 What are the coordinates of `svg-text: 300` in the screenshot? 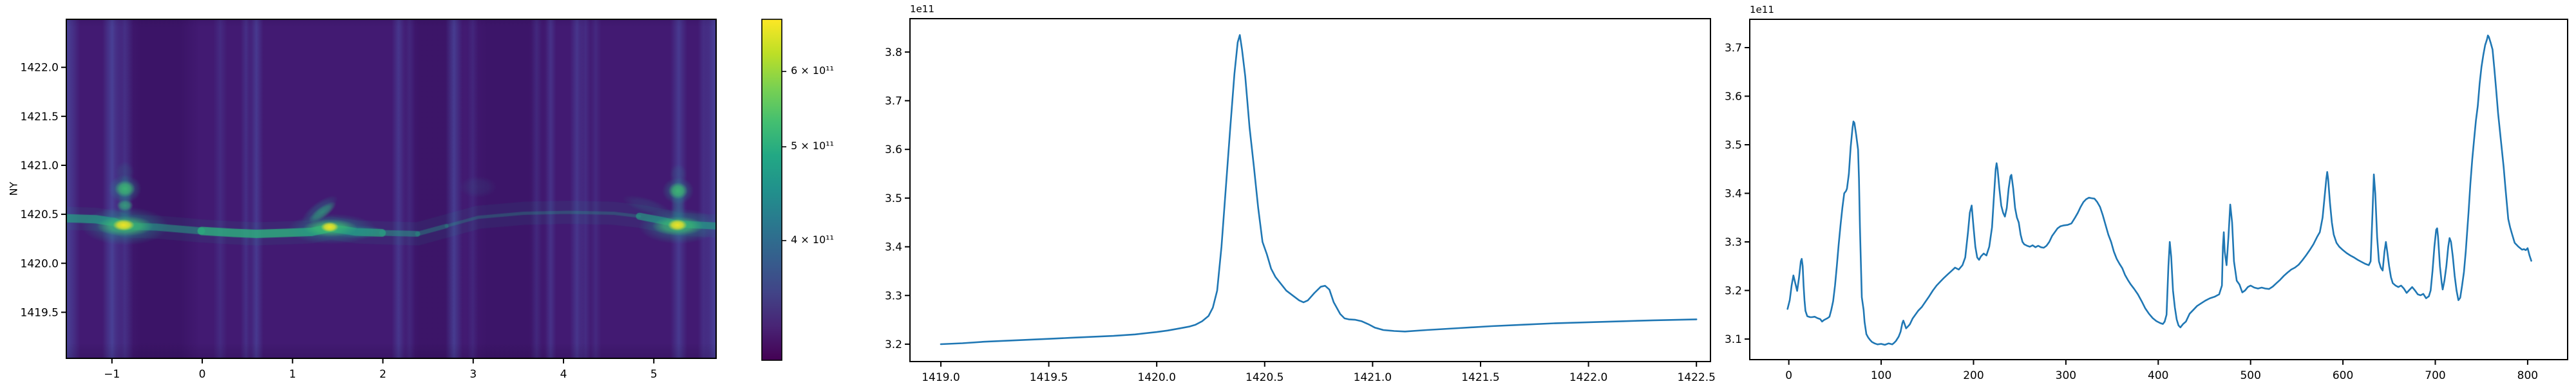 It's located at (2066, 375).